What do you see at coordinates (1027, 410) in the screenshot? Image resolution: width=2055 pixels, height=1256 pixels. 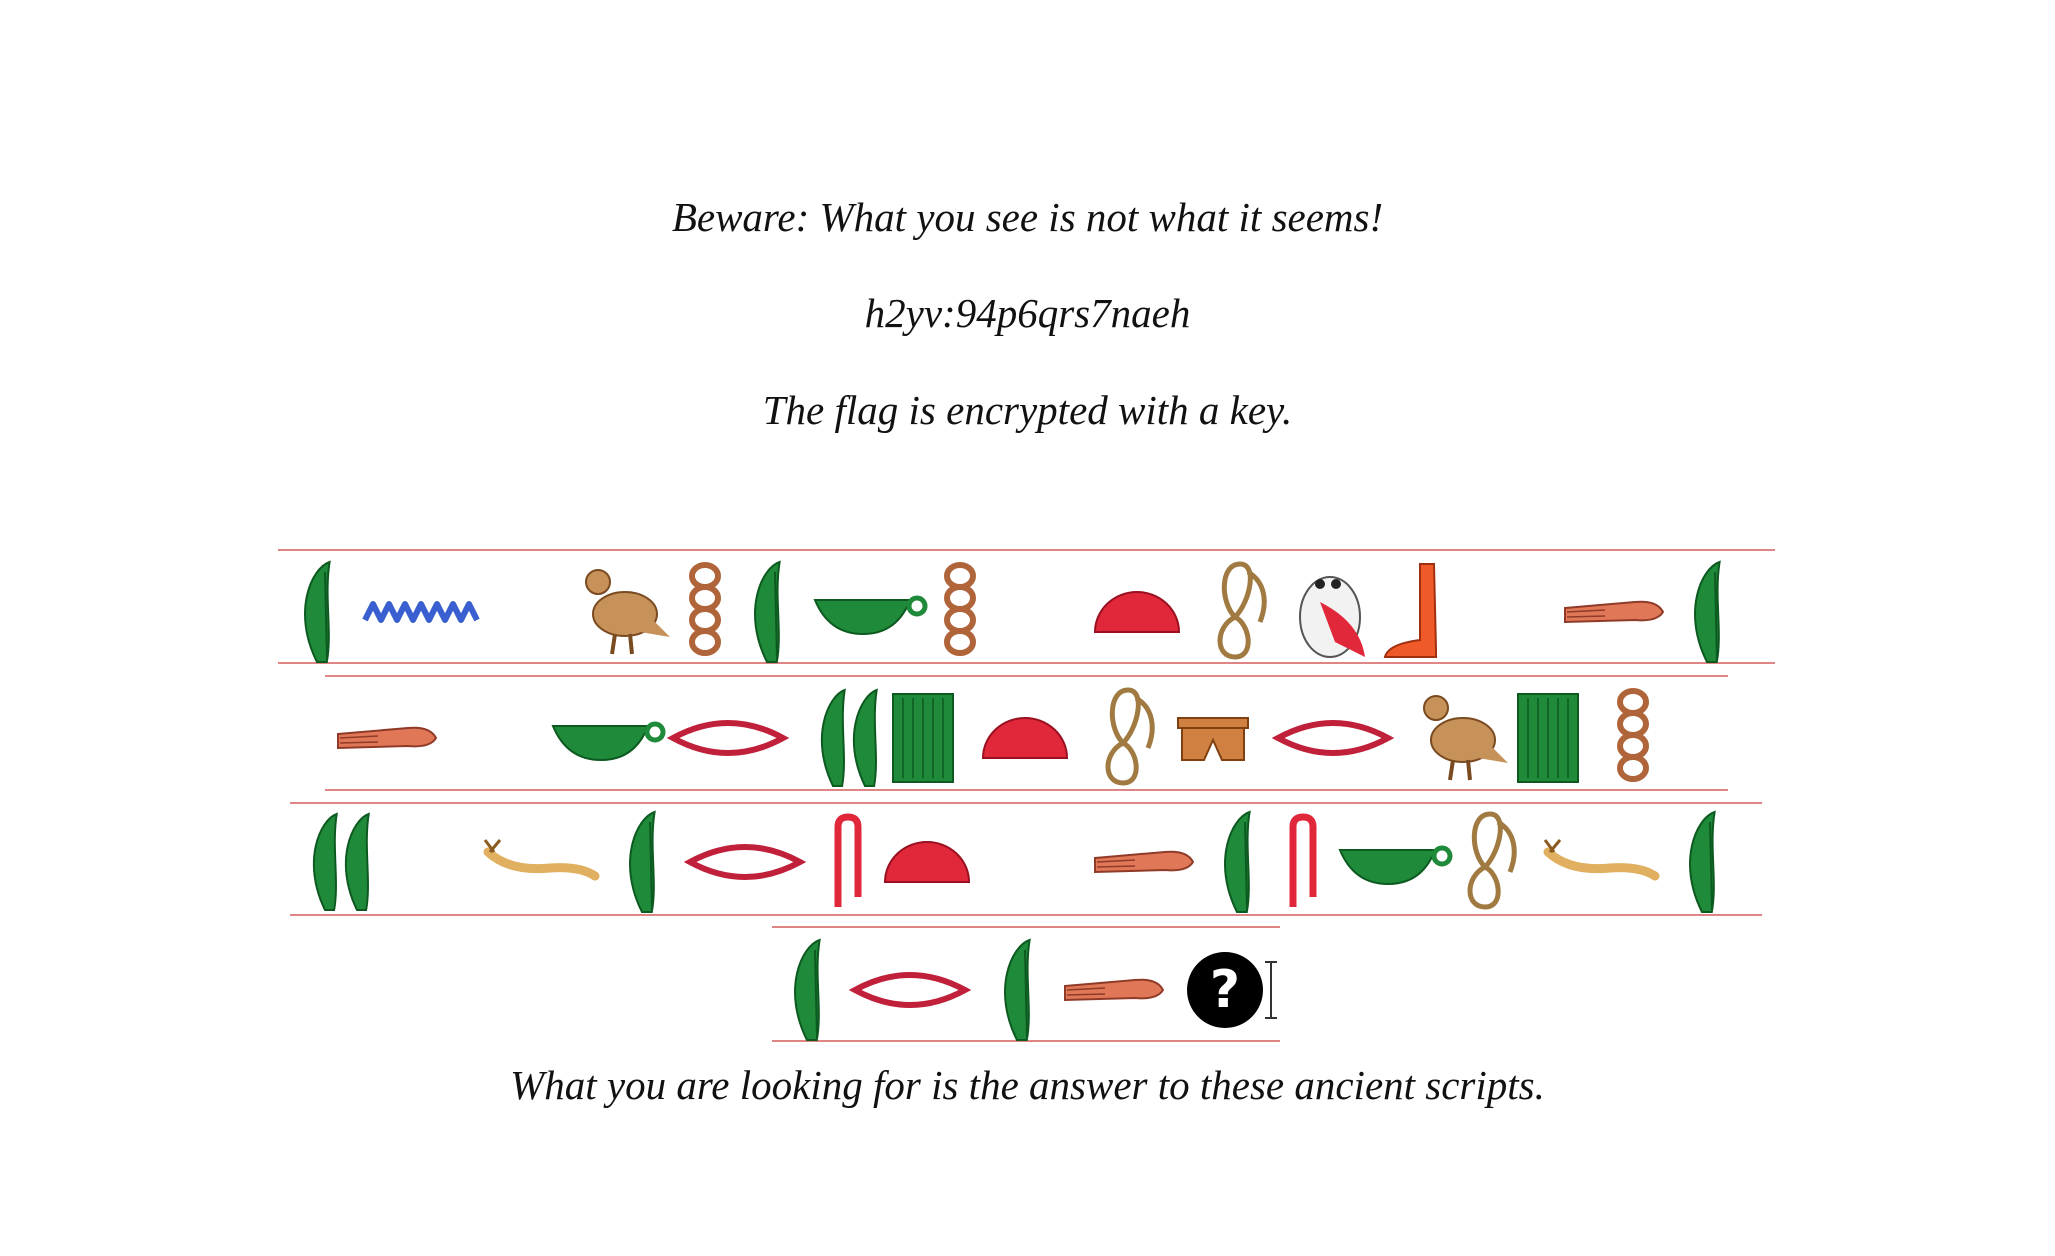 I see `hint-text: The flag is encrypted with a key.` at bounding box center [1027, 410].